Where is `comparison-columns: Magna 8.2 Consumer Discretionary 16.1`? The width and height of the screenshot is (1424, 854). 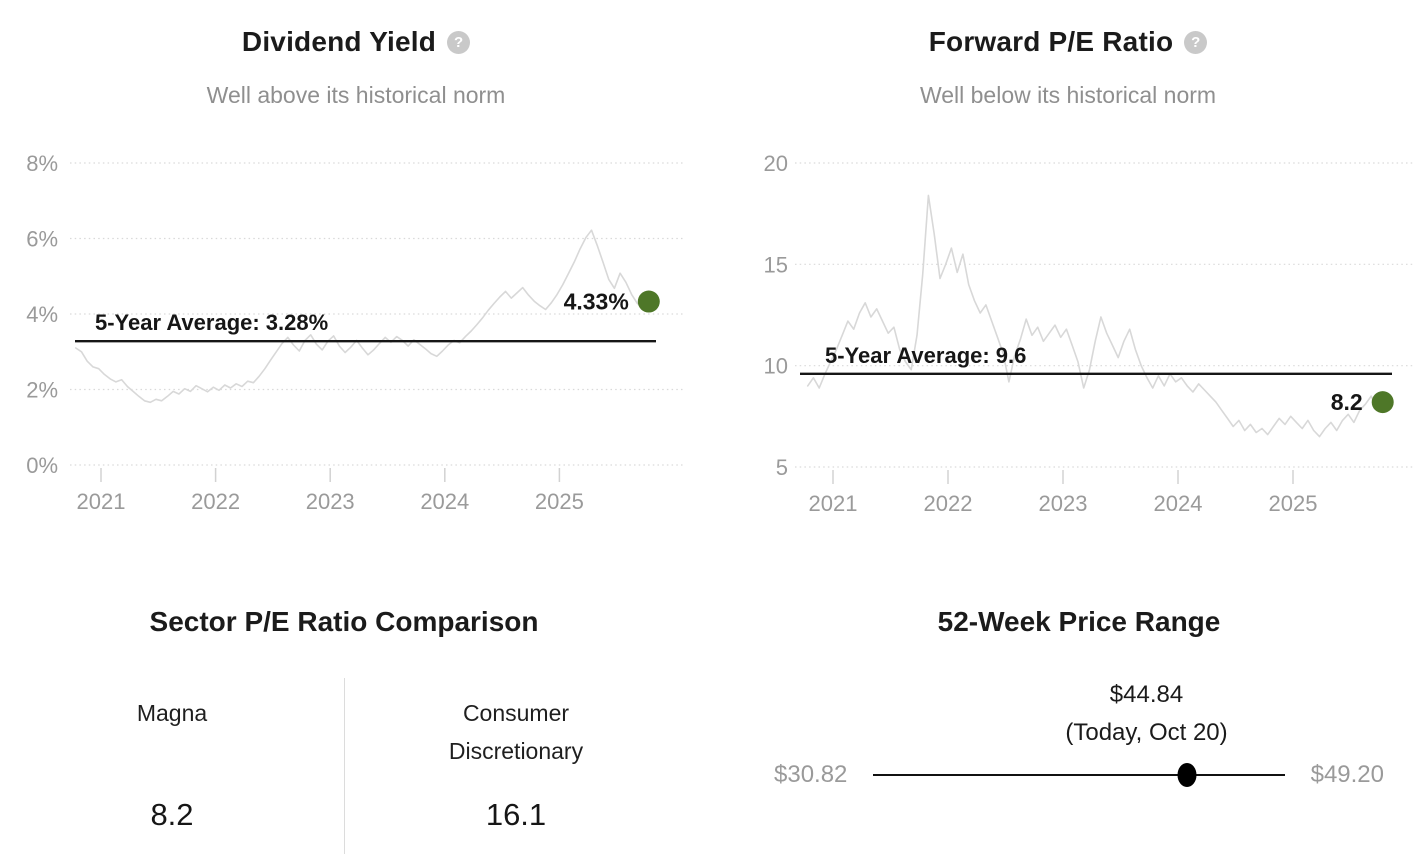
comparison-columns: Magna 8.2 Consumer Discretionary 16.1 is located at coordinates (344, 766).